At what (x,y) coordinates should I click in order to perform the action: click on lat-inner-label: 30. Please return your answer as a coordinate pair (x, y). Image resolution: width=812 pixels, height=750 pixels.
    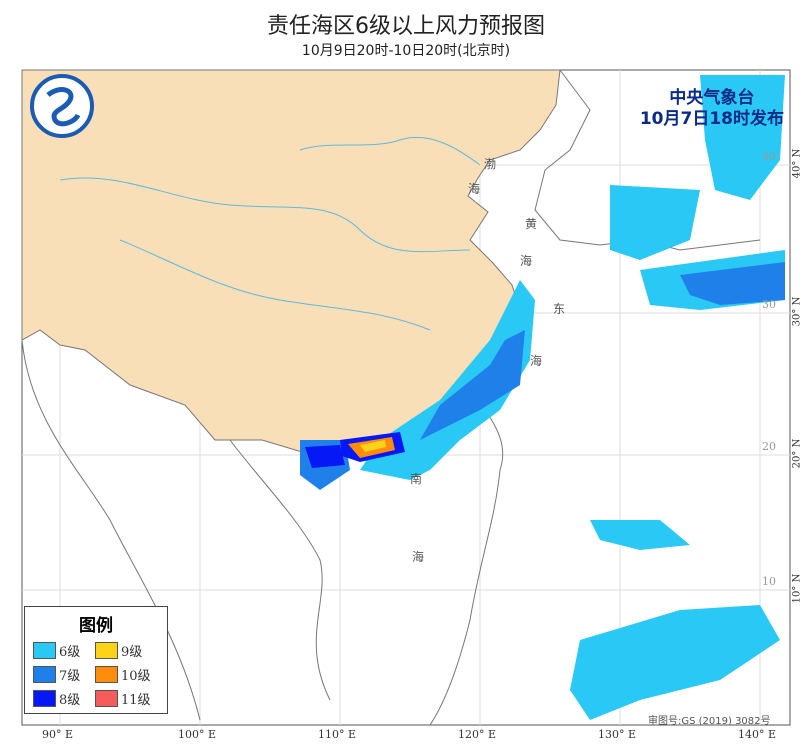
    Looking at the image, I should click on (769, 304).